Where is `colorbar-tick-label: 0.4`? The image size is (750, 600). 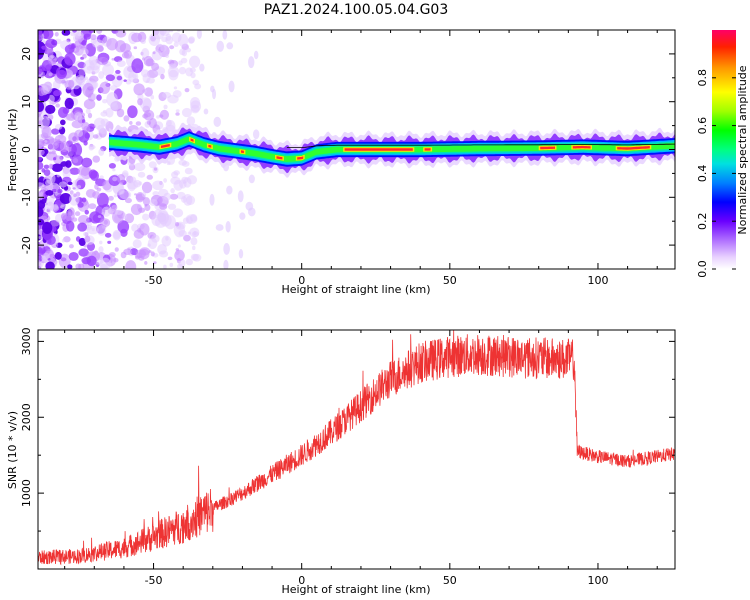
colorbar-tick-label: 0.4 is located at coordinates (702, 174).